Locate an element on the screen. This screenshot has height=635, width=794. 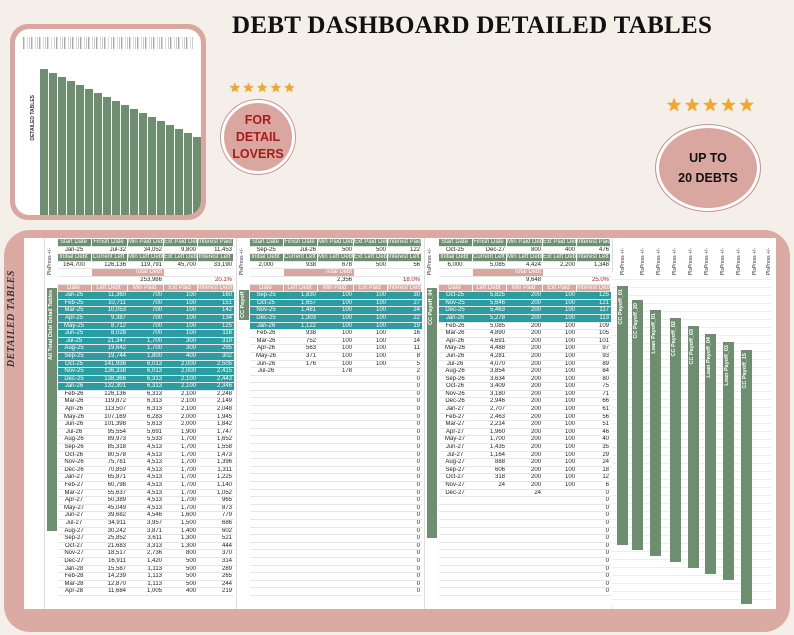
table-cell: 30 is located at coordinates (405, 295).